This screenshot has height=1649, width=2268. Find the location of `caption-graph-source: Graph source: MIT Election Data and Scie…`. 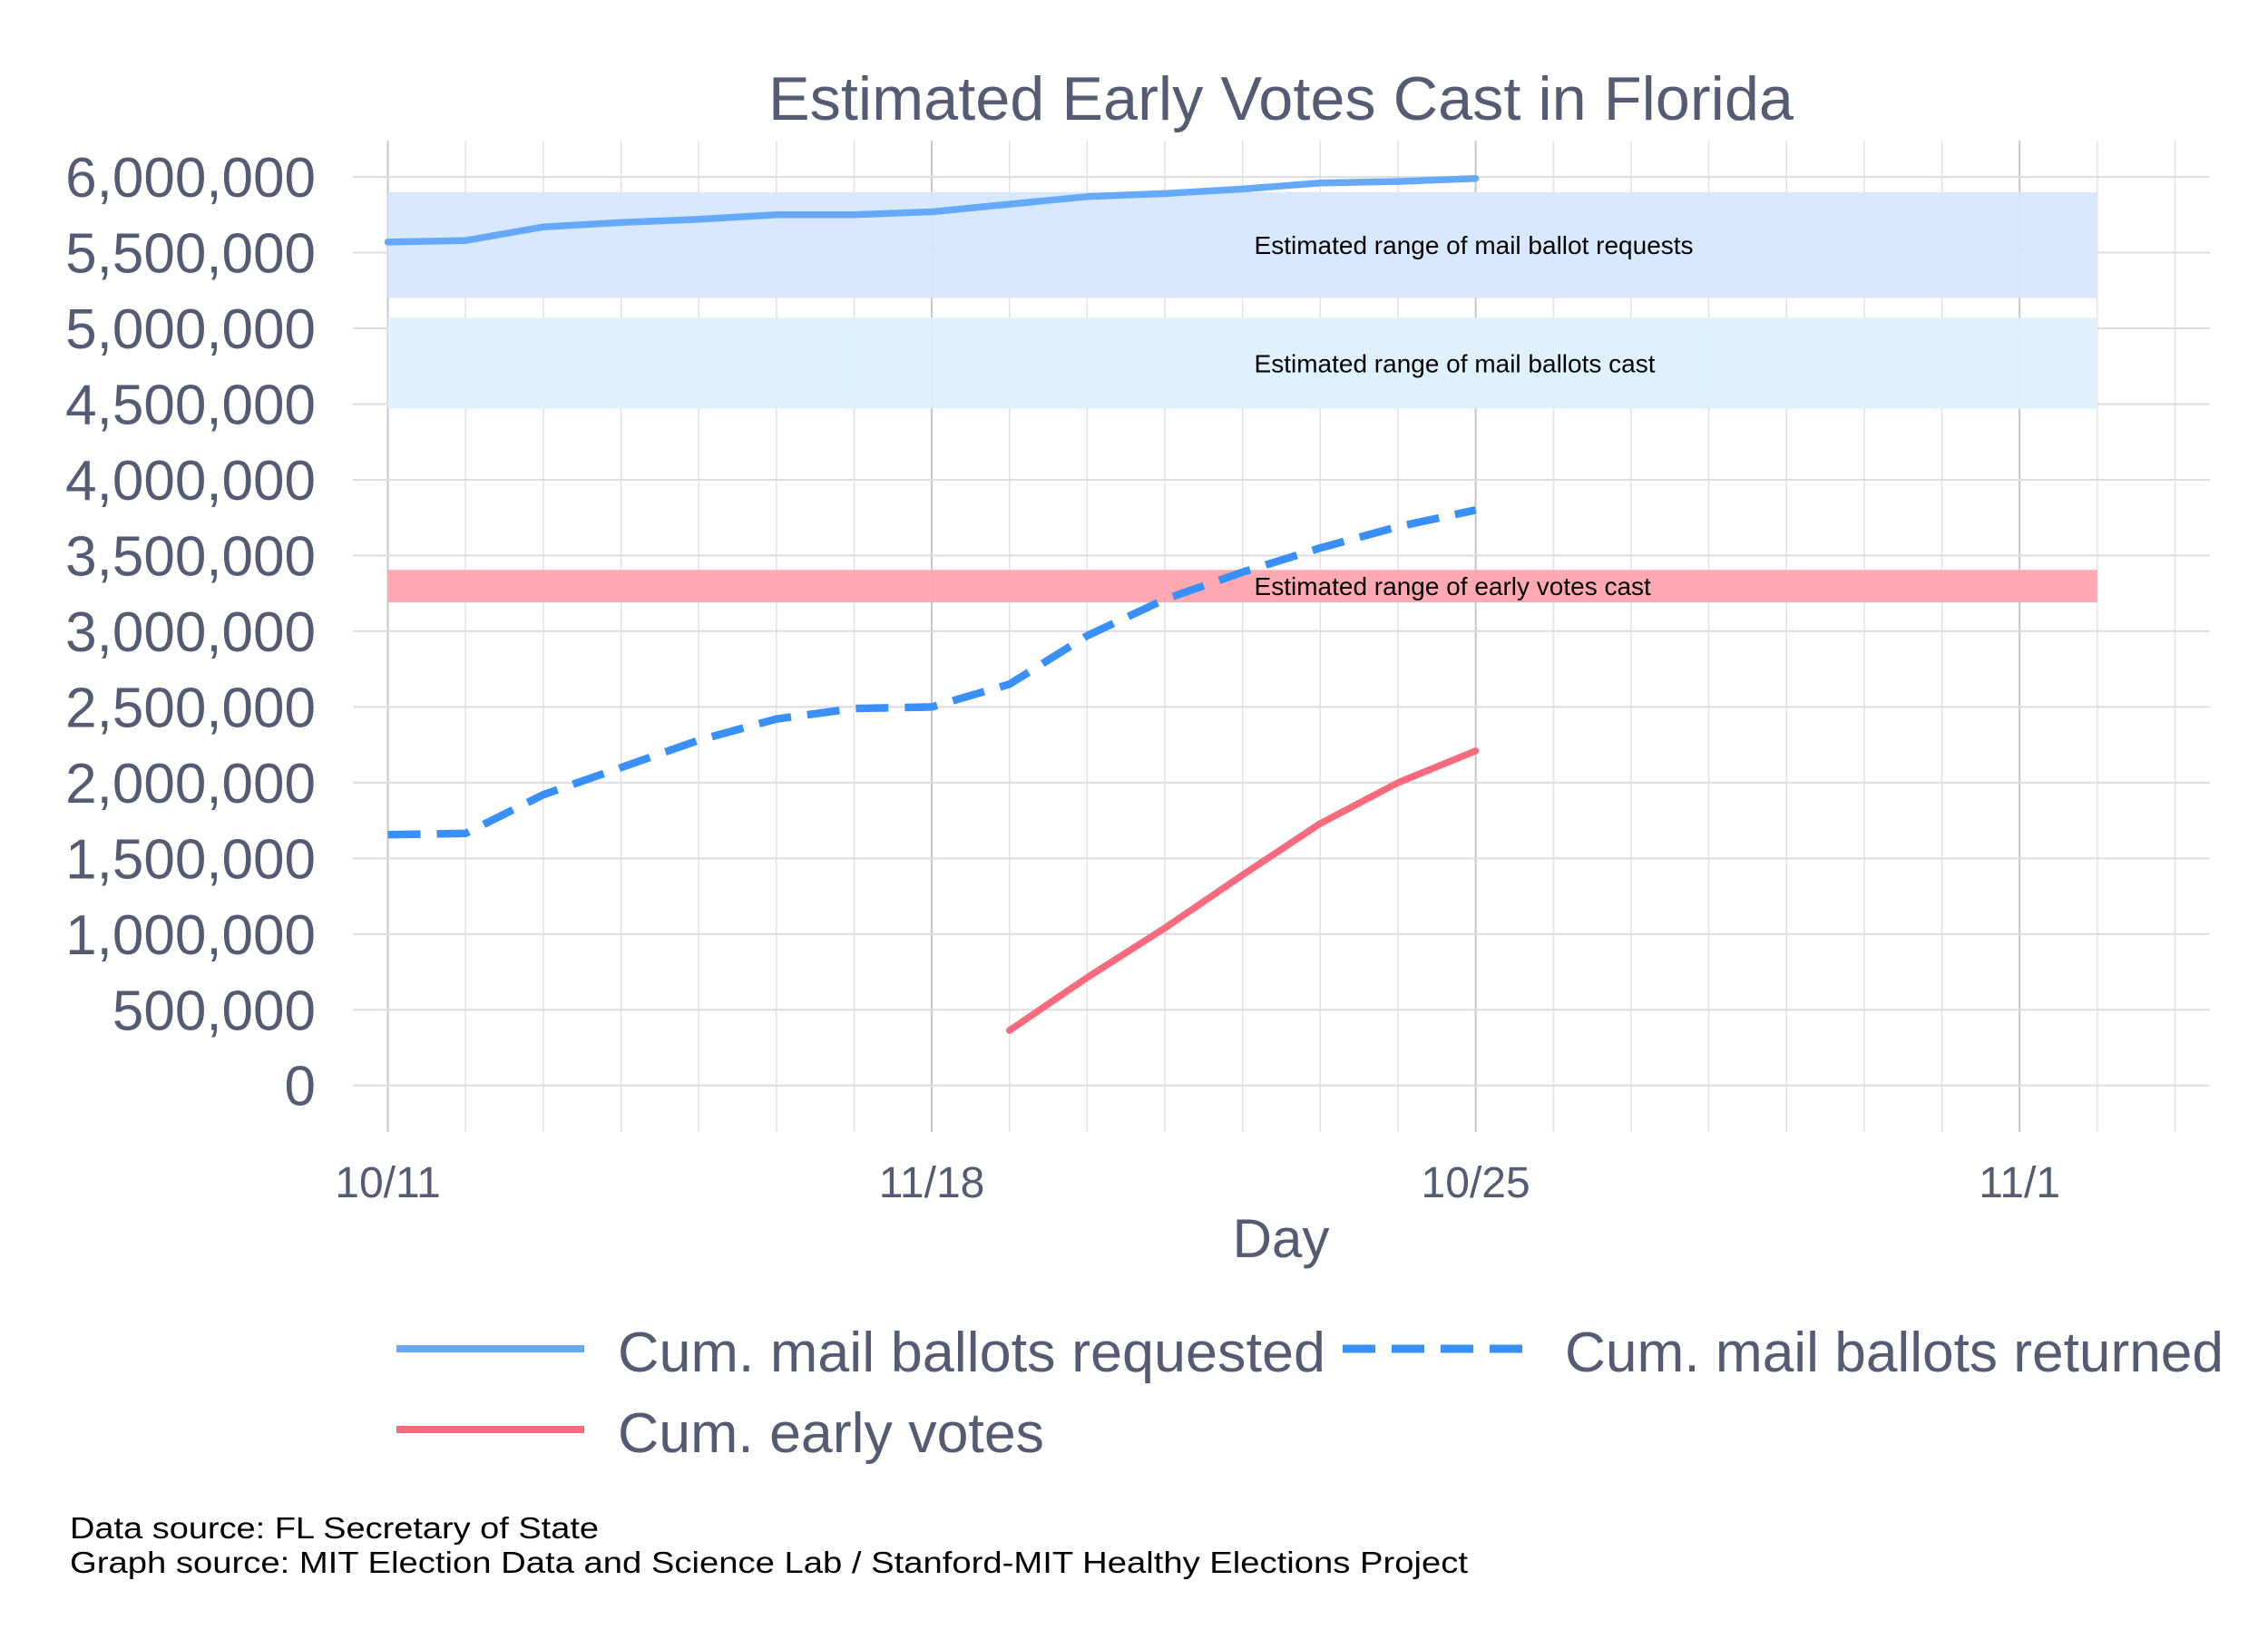

caption-graph-source: Graph source: MIT Election Data and Scie… is located at coordinates (769, 1562).